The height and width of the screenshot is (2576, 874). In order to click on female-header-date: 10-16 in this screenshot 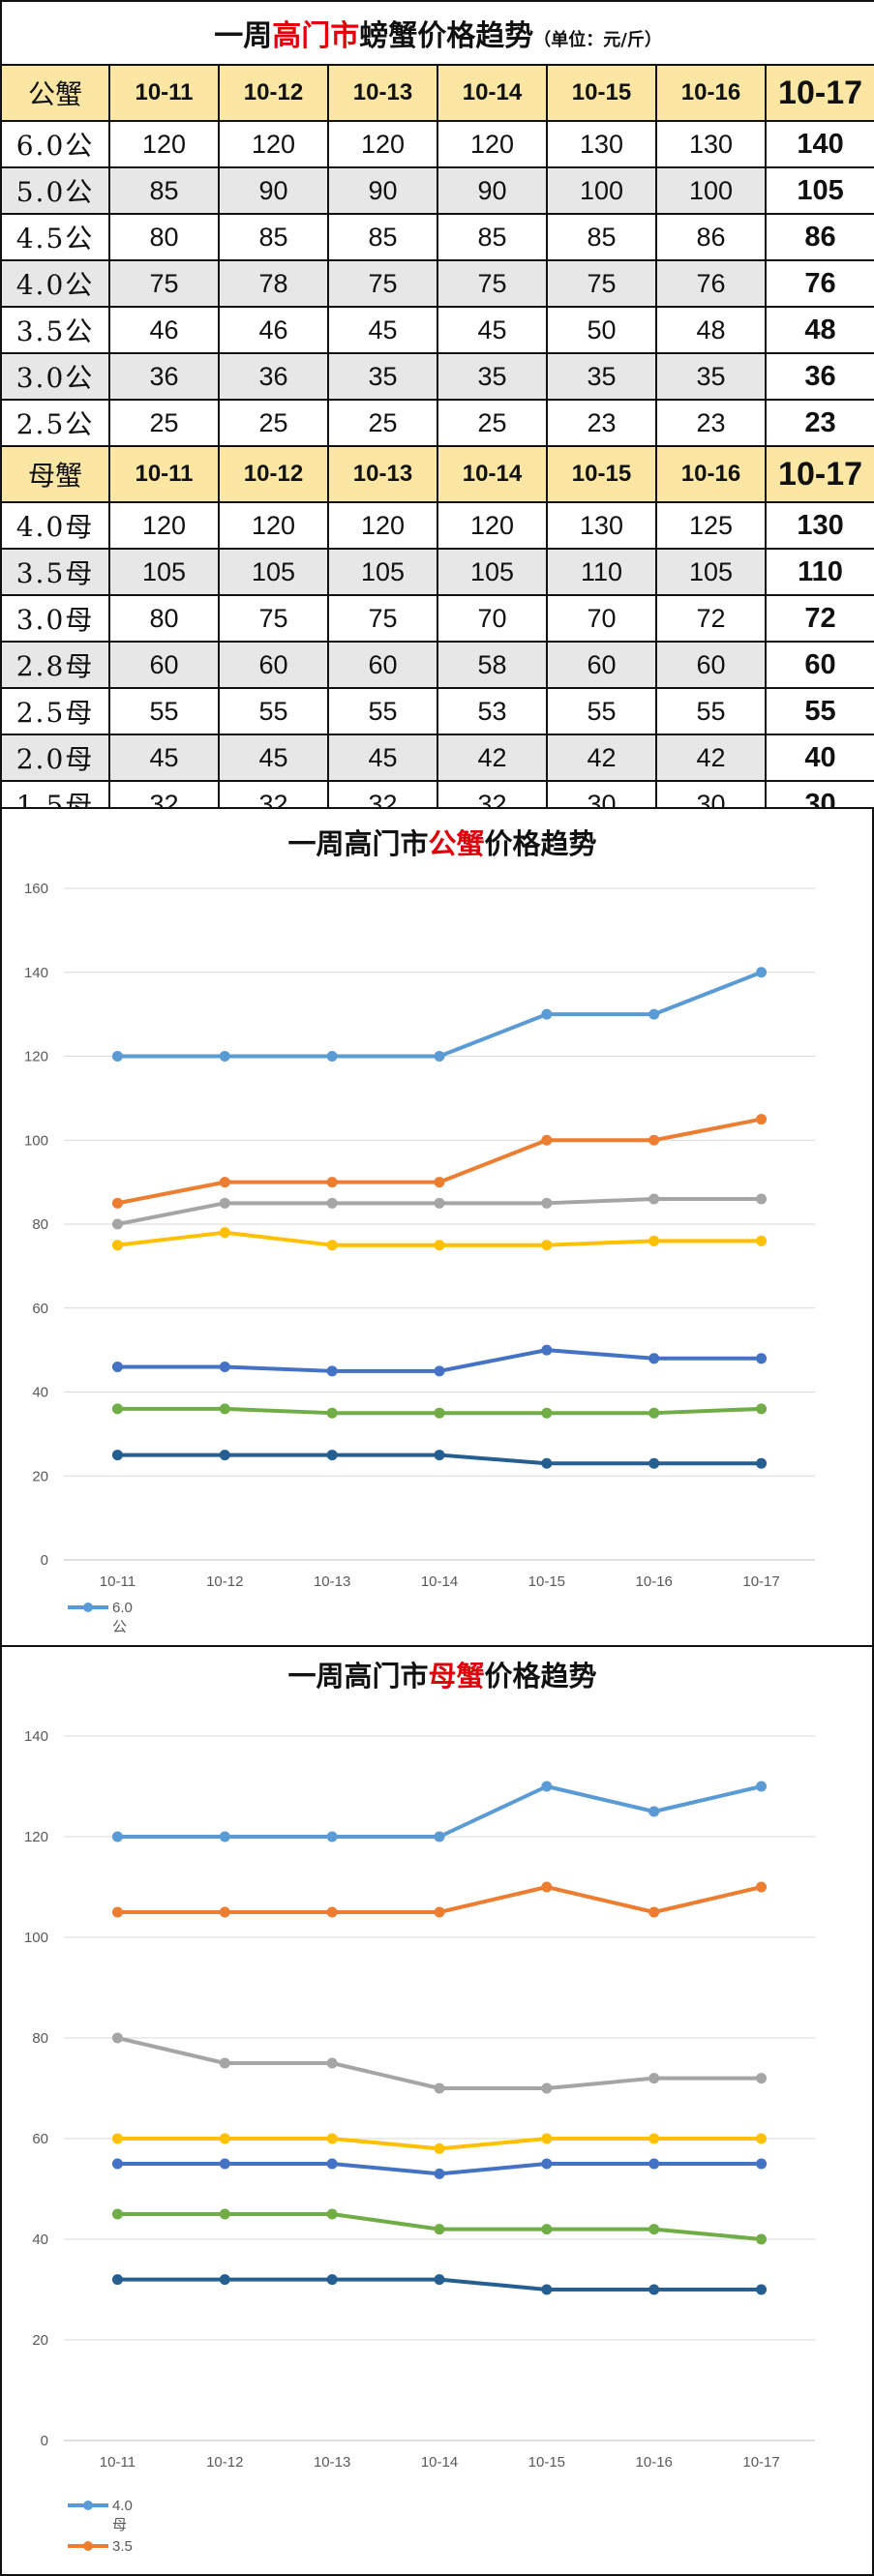, I will do `click(711, 474)`.